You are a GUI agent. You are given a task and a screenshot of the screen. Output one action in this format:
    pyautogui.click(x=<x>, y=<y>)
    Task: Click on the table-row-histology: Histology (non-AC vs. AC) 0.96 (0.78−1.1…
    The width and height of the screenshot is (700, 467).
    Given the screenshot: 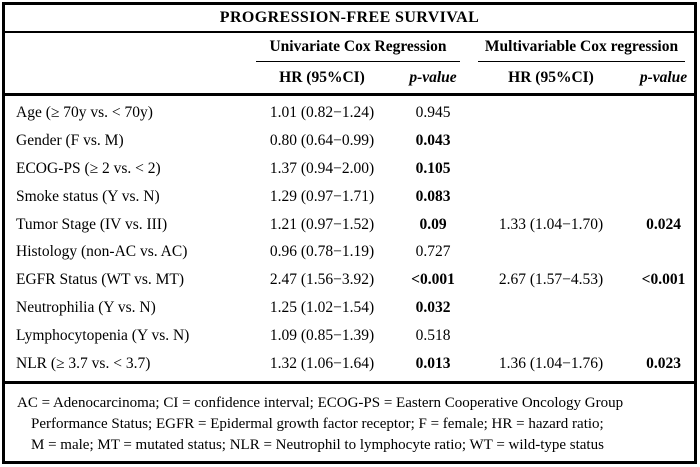 What is the action you would take?
    pyautogui.click(x=349, y=253)
    